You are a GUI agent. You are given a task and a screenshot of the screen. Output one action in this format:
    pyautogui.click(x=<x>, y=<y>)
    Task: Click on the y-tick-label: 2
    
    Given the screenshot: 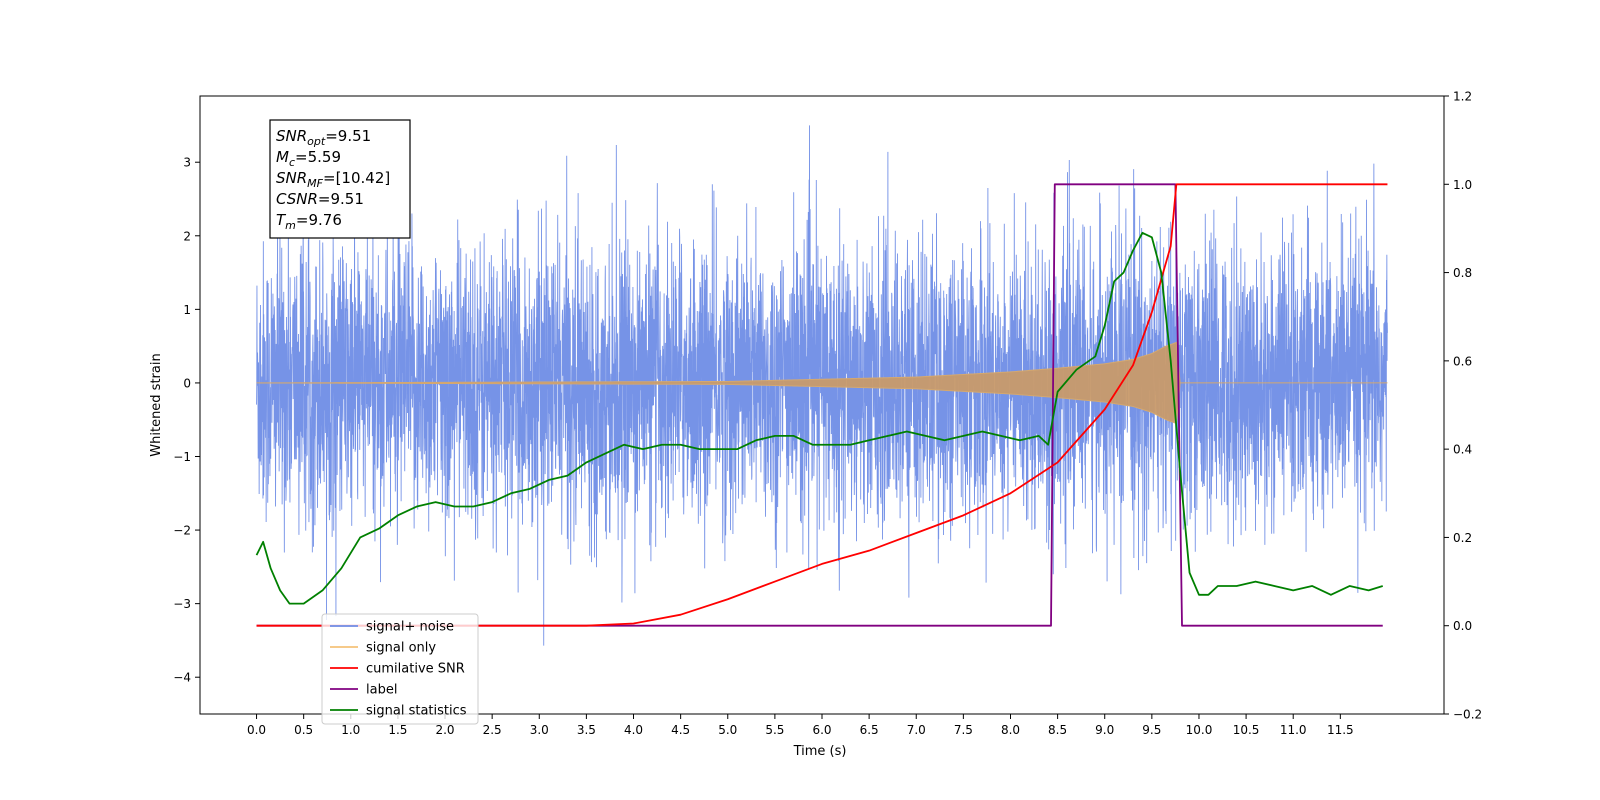 What is the action you would take?
    pyautogui.click(x=187, y=236)
    